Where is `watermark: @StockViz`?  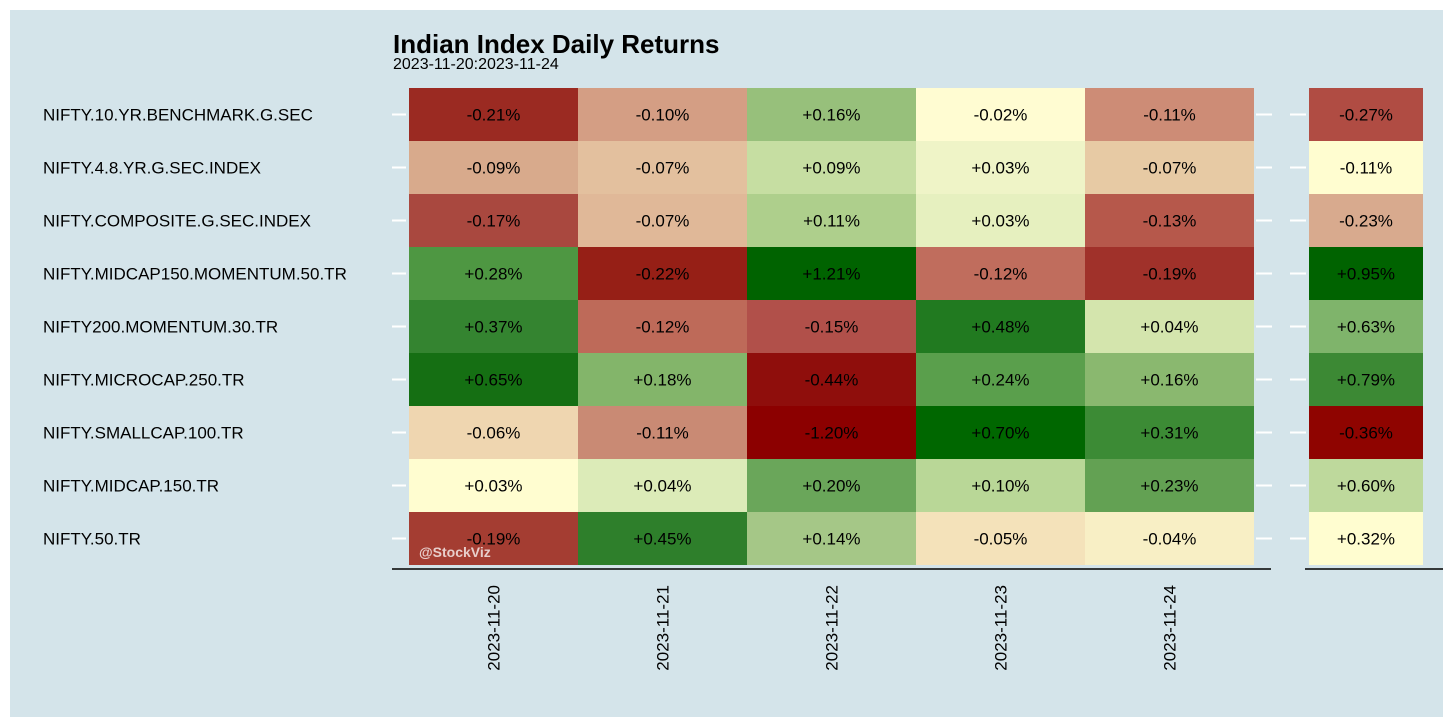 watermark: @StockViz is located at coordinates (455, 552).